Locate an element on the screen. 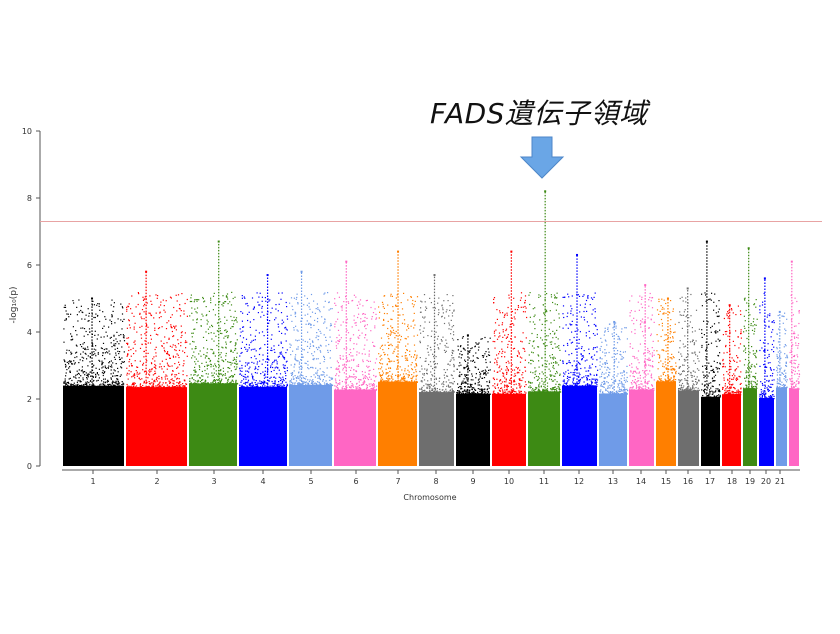  point-cluster-base is located at coordinates (310, 425).